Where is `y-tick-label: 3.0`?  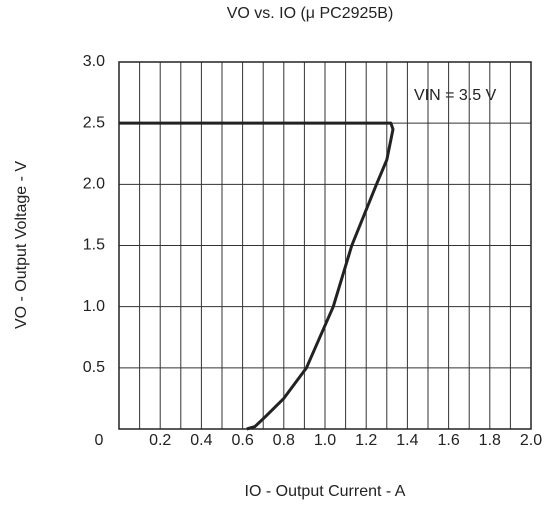 y-tick-label: 3.0 is located at coordinates (94, 61).